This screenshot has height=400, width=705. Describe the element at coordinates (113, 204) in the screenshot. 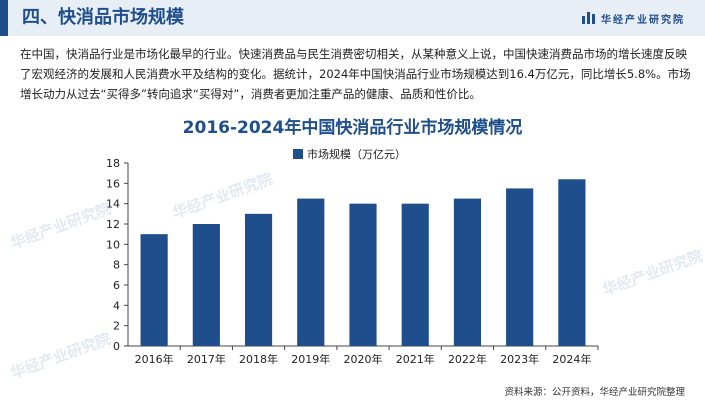

I see `y-tick-label: 14` at that location.